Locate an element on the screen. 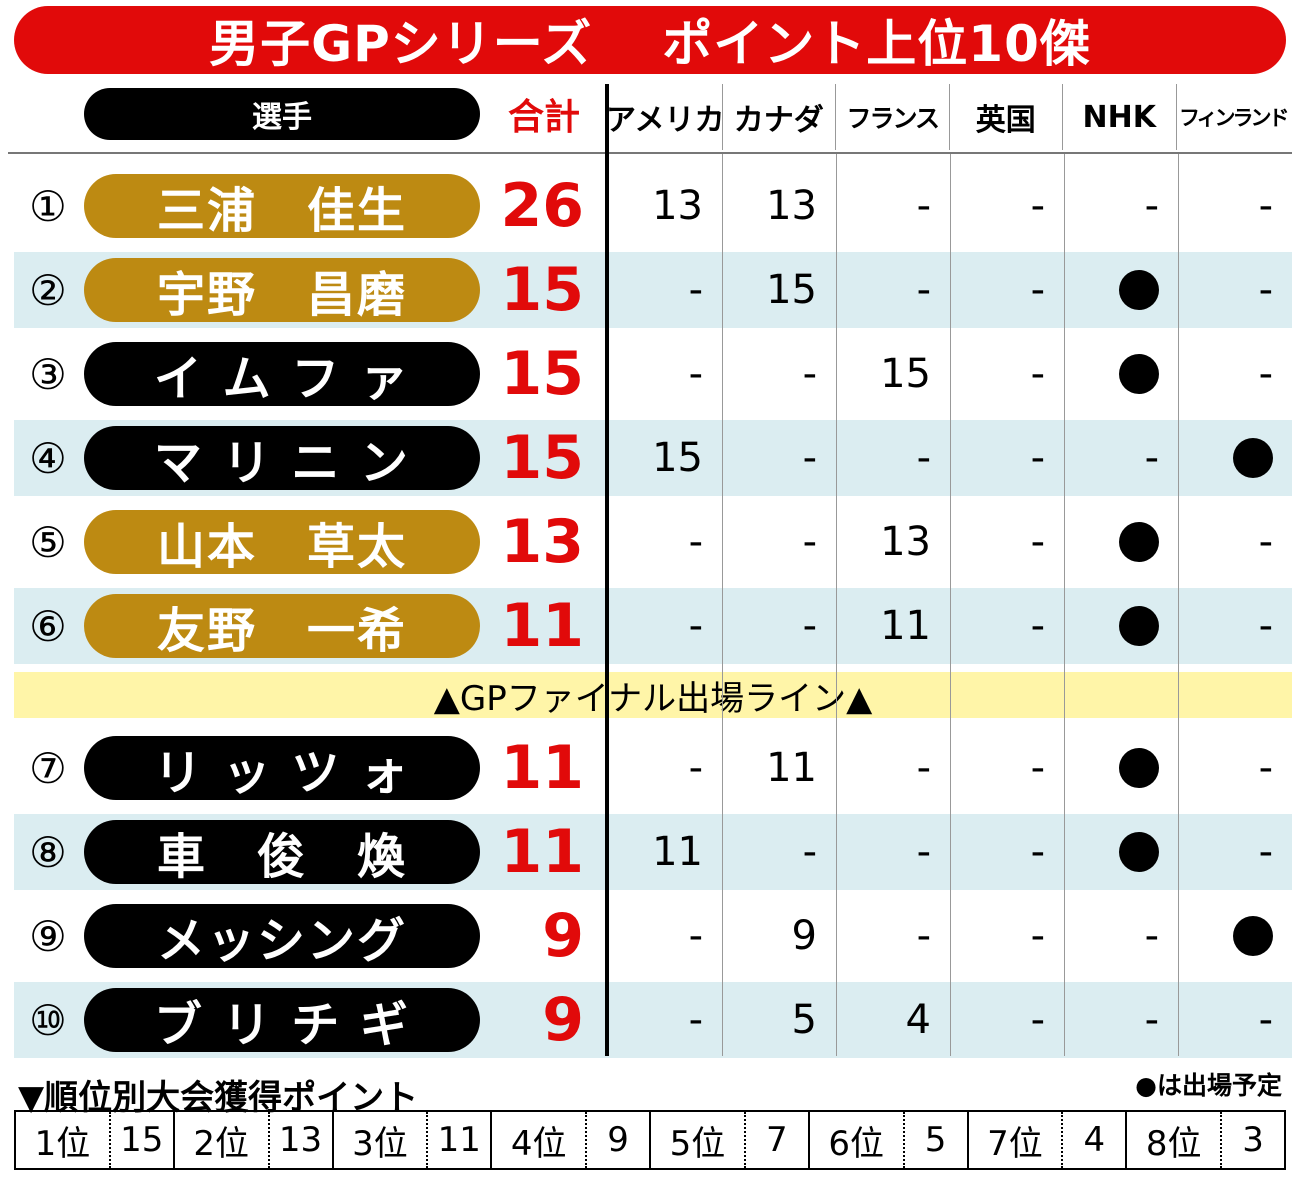  event-points-cell: 4 is located at coordinates (918, 1020).